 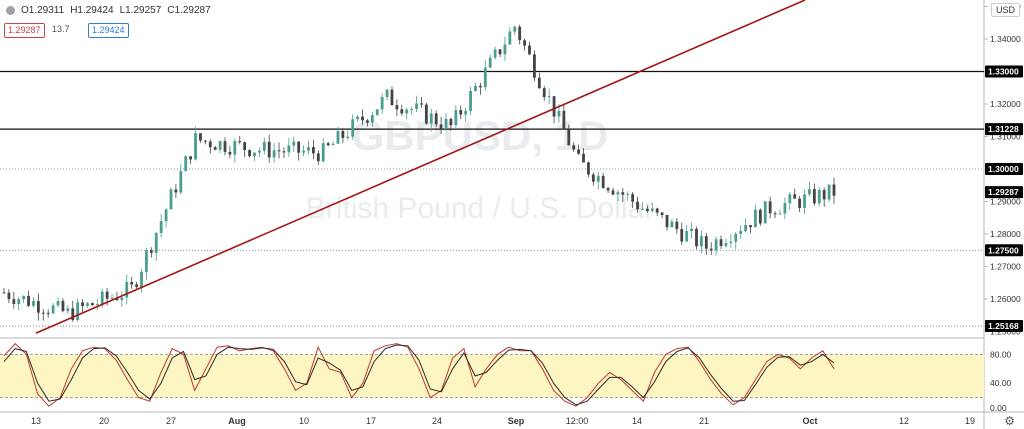 What do you see at coordinates (577, 421) in the screenshot?
I see `x-tick-label: 12:00` at bounding box center [577, 421].